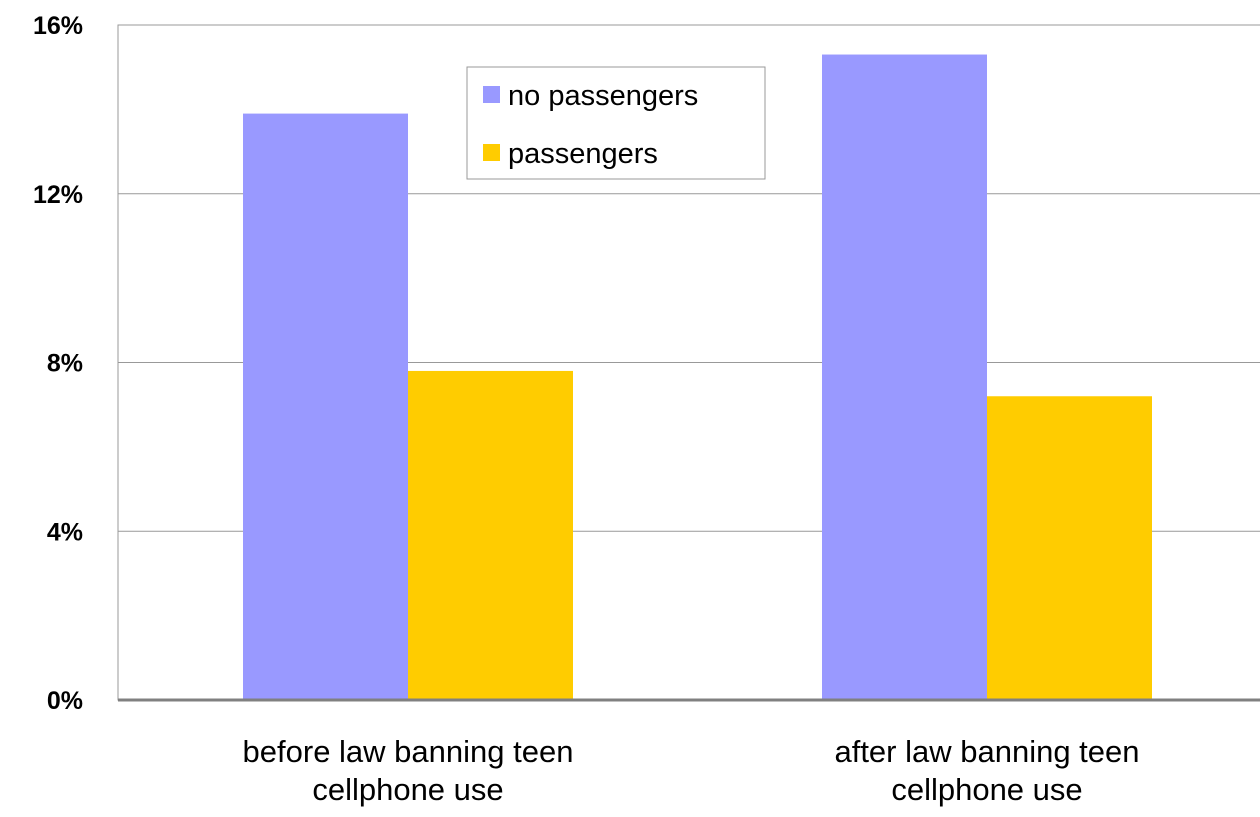 The width and height of the screenshot is (1260, 817). What do you see at coordinates (603, 96) in the screenshot?
I see `legend-label-no-passengers: no passengers` at bounding box center [603, 96].